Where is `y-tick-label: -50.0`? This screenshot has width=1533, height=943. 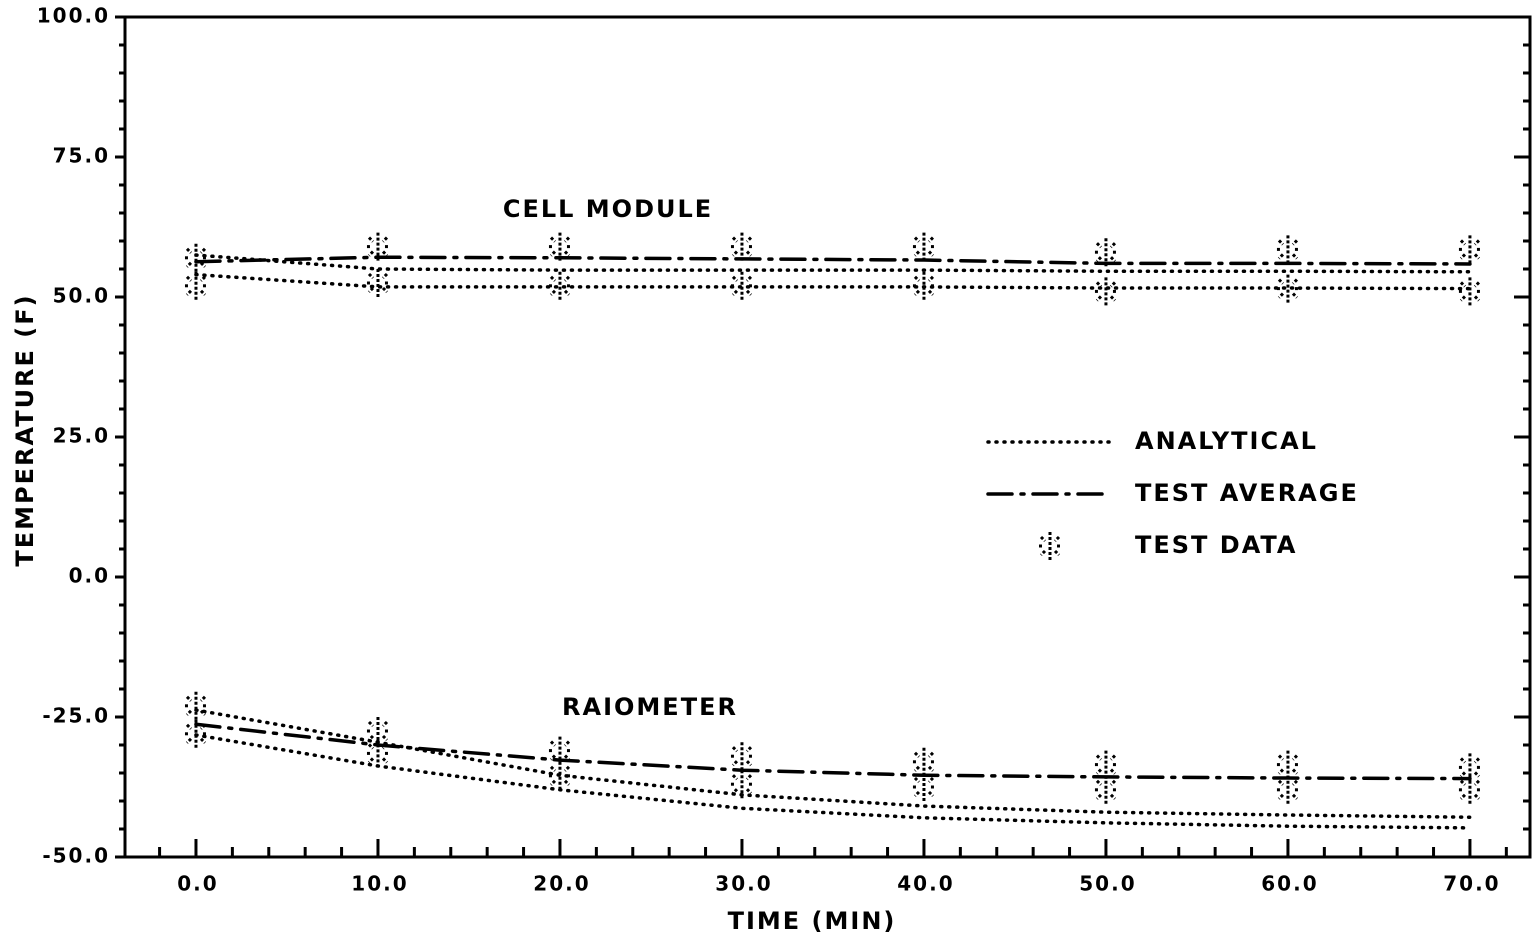 y-tick-label: -50.0 is located at coordinates (76, 856).